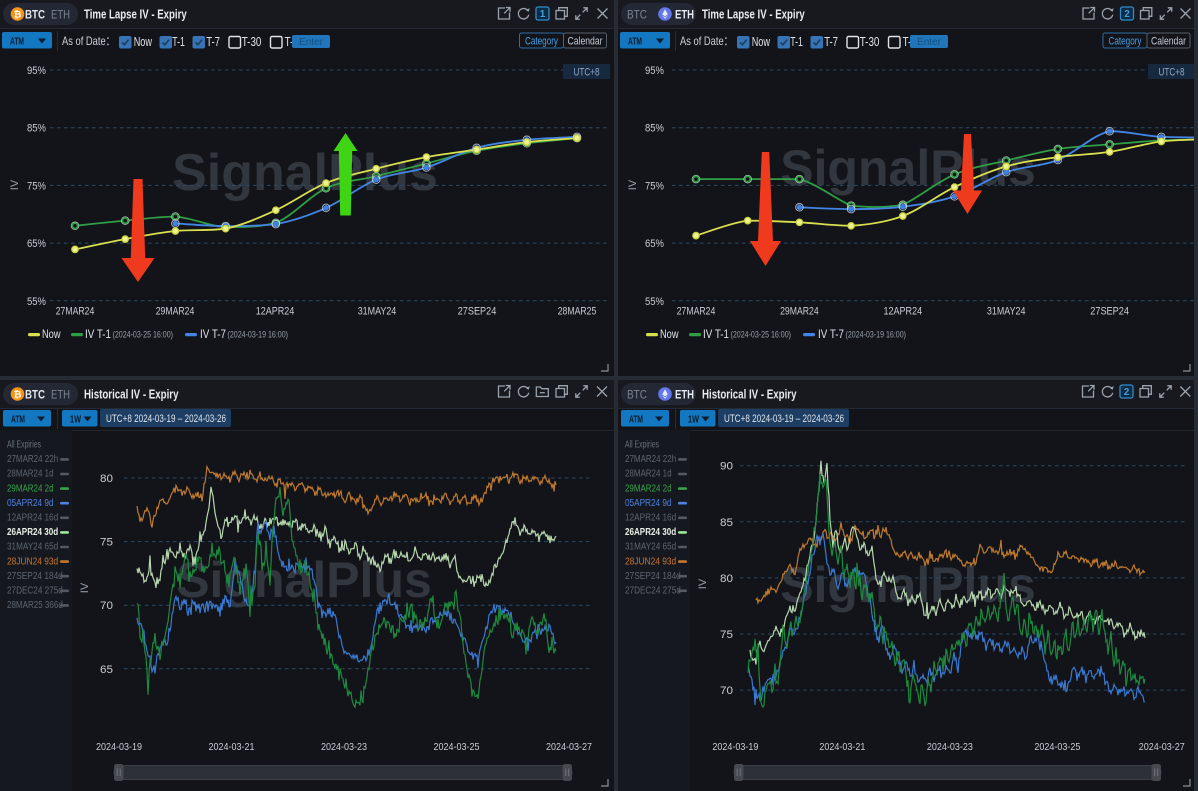 The height and width of the screenshot is (791, 1198). I want to click on svg-text: 29MAR24 2d, so click(648, 488).